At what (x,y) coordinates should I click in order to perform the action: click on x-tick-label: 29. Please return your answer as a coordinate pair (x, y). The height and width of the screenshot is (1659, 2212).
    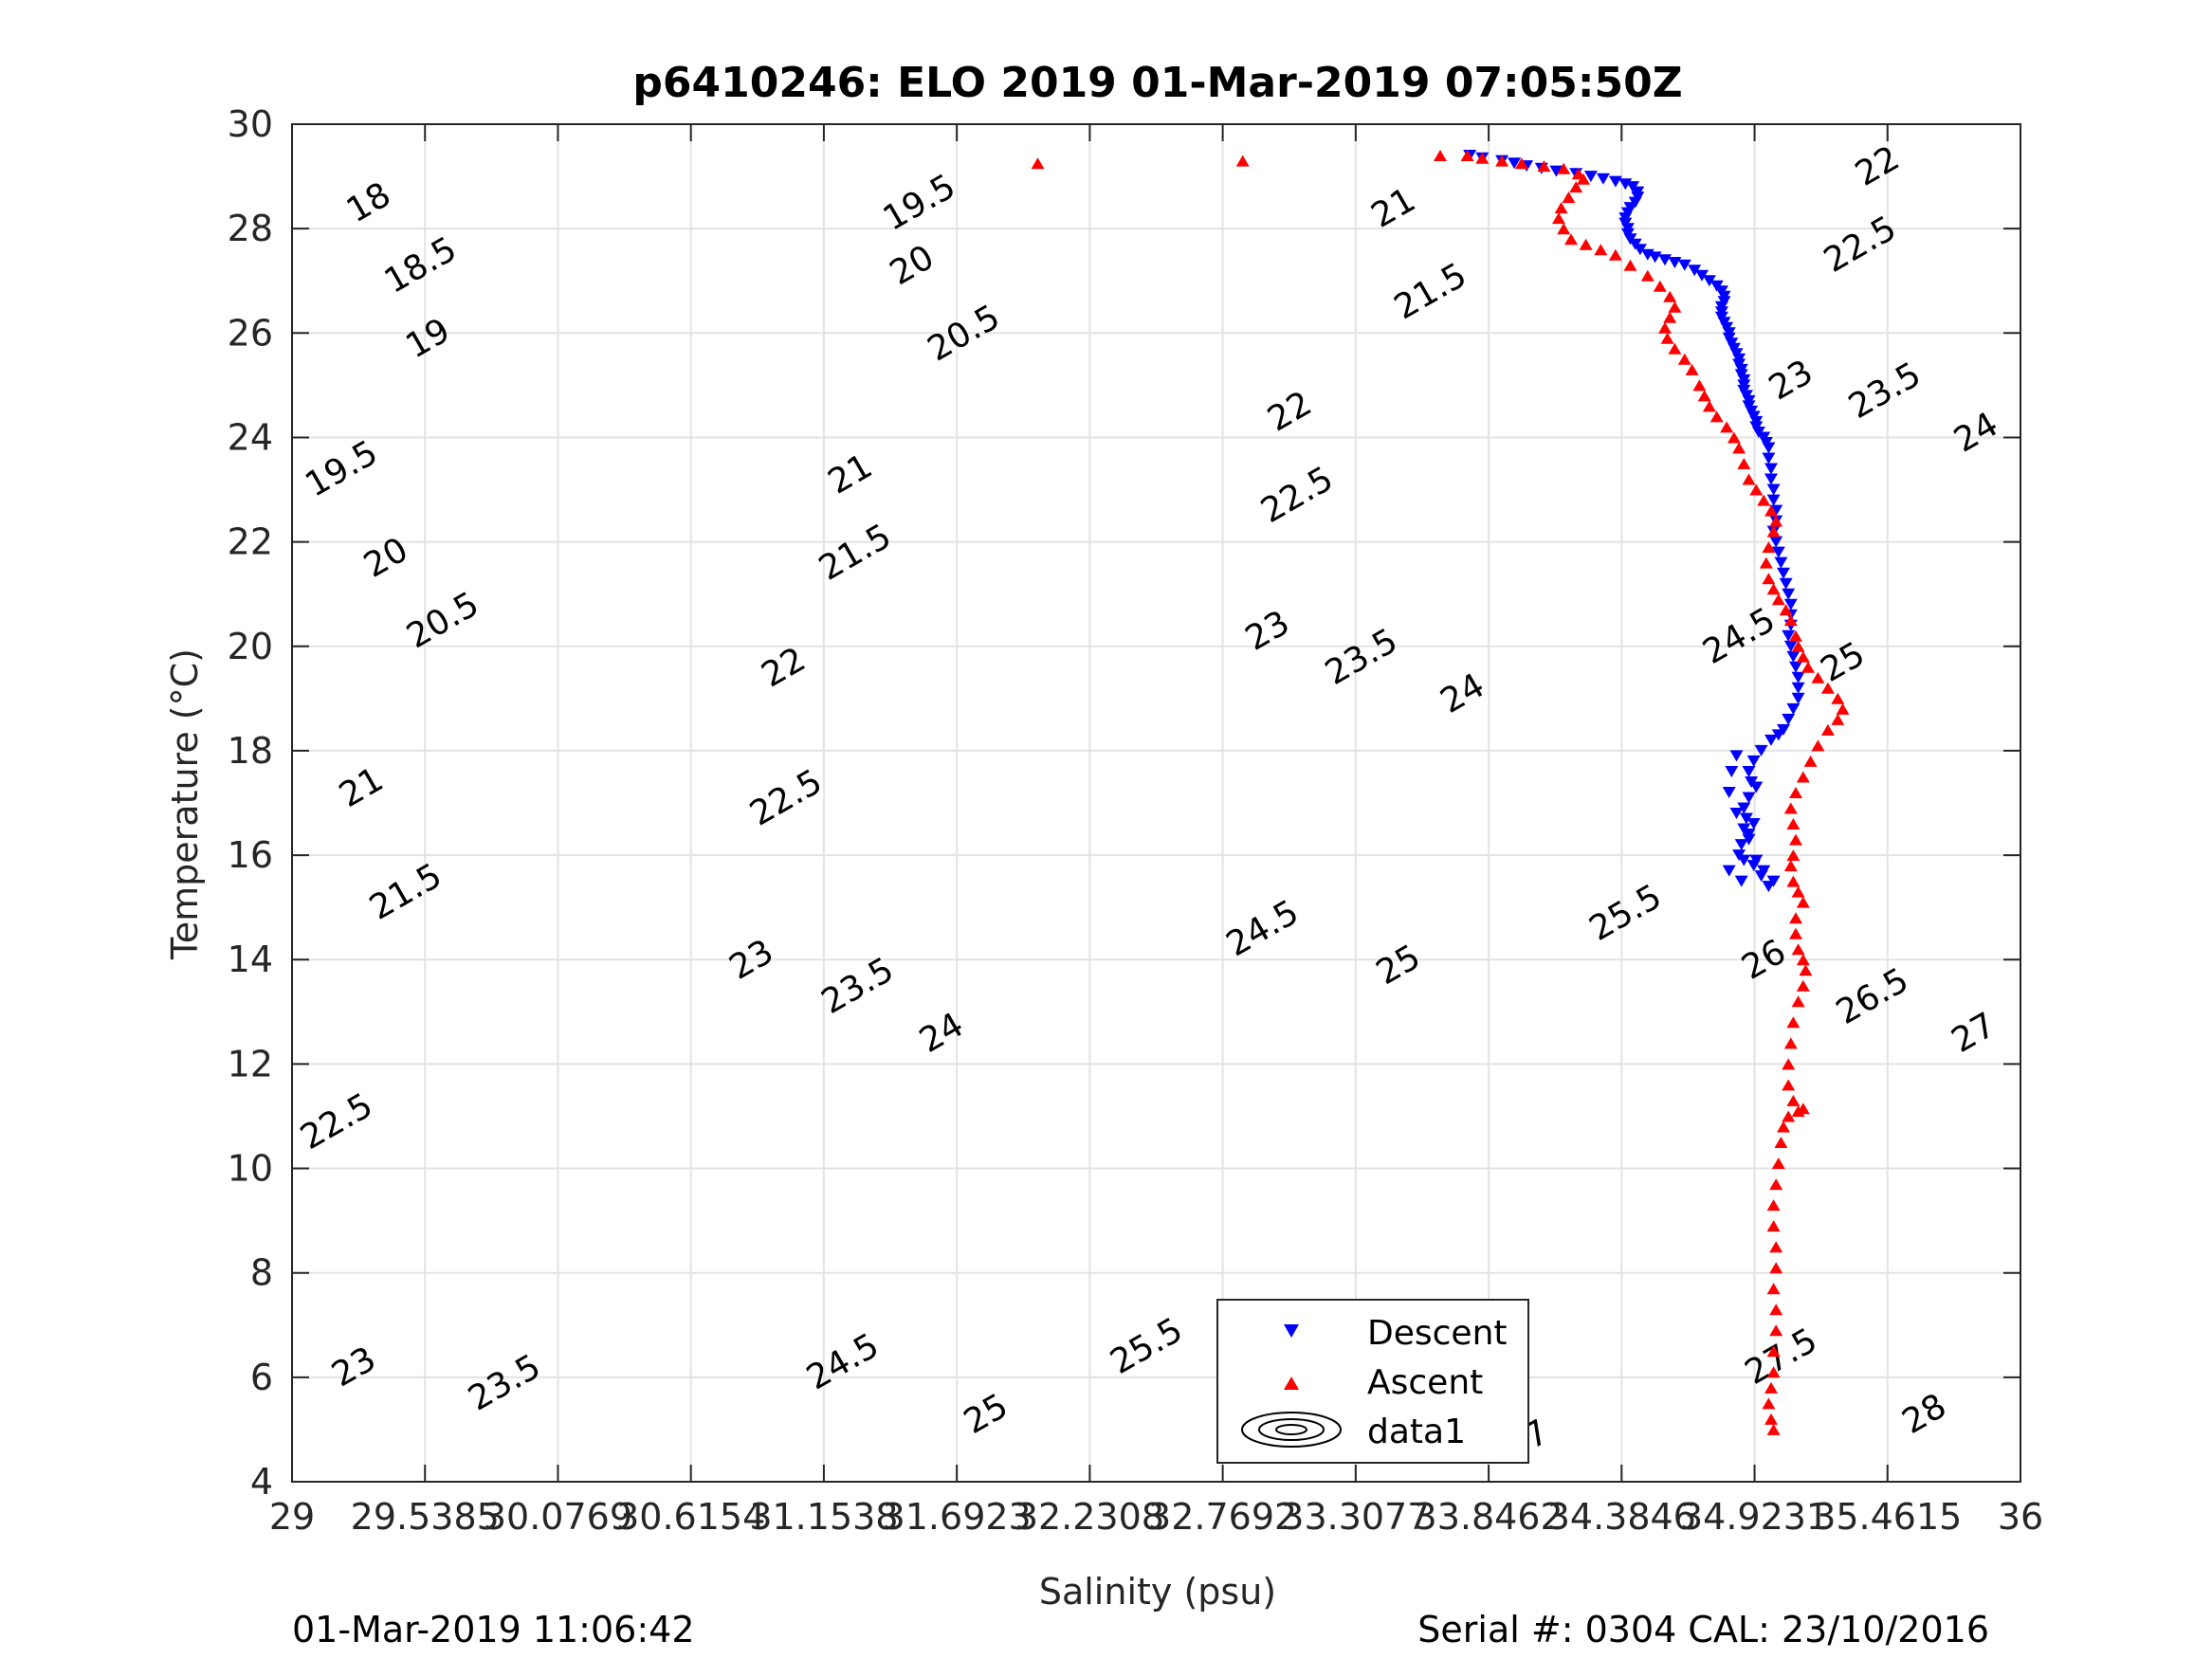
    Looking at the image, I should click on (292, 1517).